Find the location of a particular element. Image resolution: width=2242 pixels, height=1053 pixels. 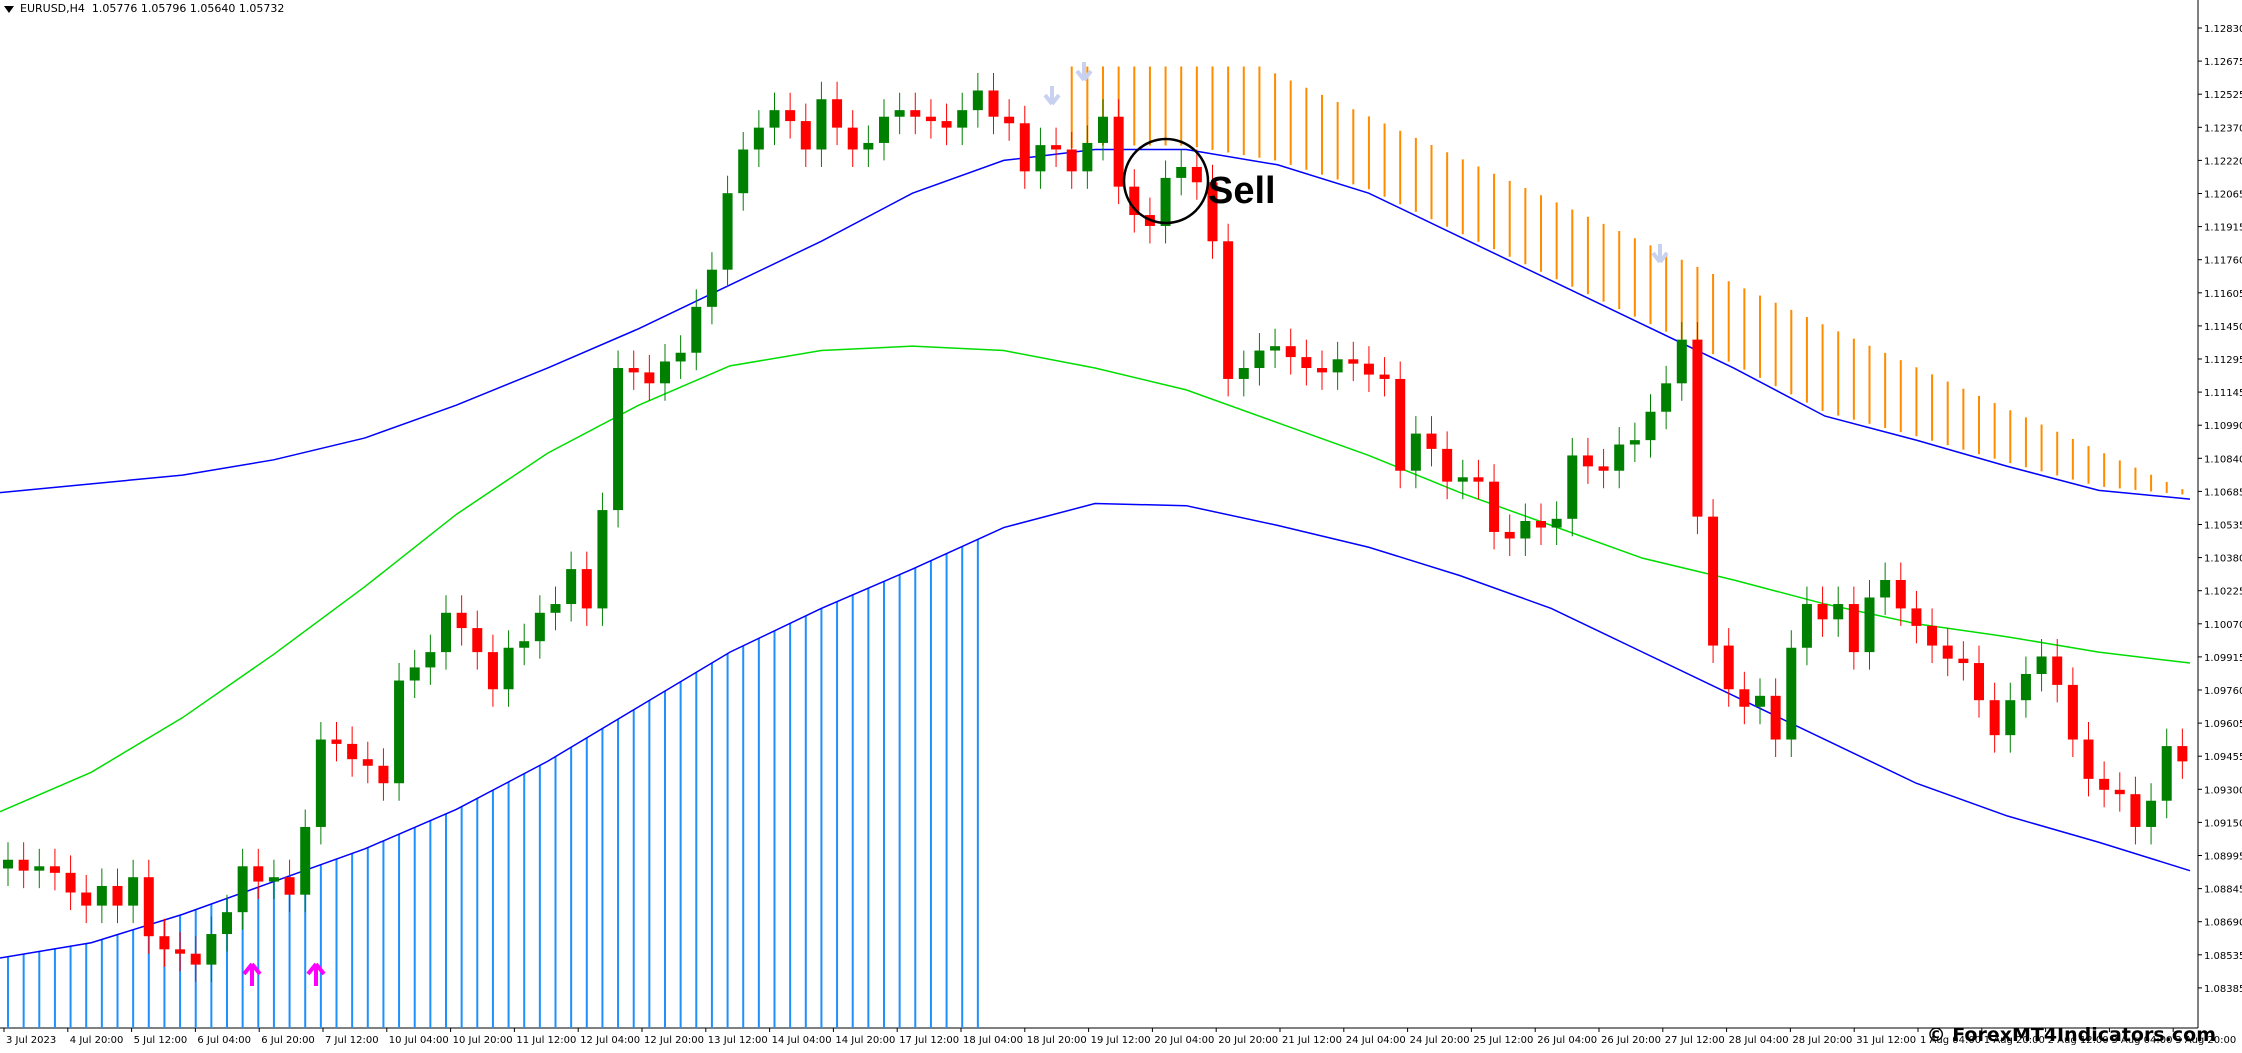

time-tick-label: 25 Jul 12:00 is located at coordinates (1503, 1040).